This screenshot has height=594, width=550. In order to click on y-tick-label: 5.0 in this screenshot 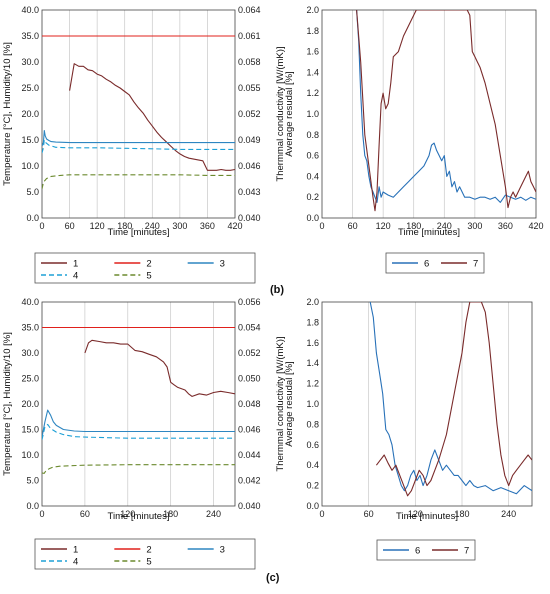, I will do `click(32, 192)`.